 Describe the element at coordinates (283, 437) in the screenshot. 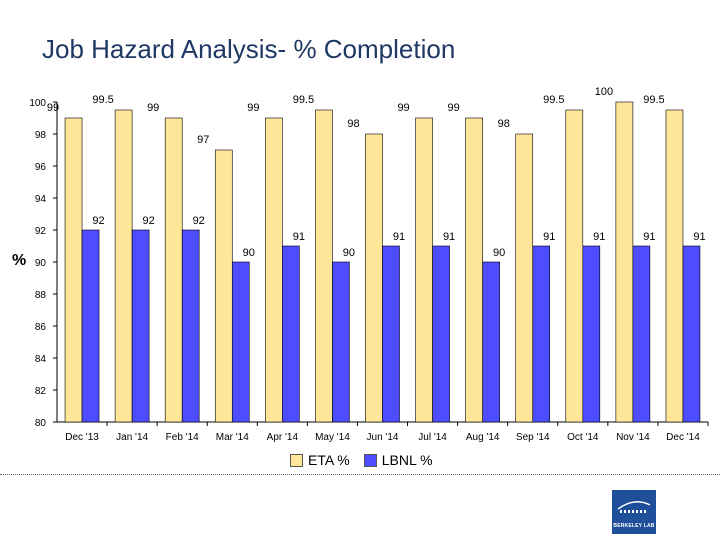

I see `x-tick-label: Apr '14` at that location.